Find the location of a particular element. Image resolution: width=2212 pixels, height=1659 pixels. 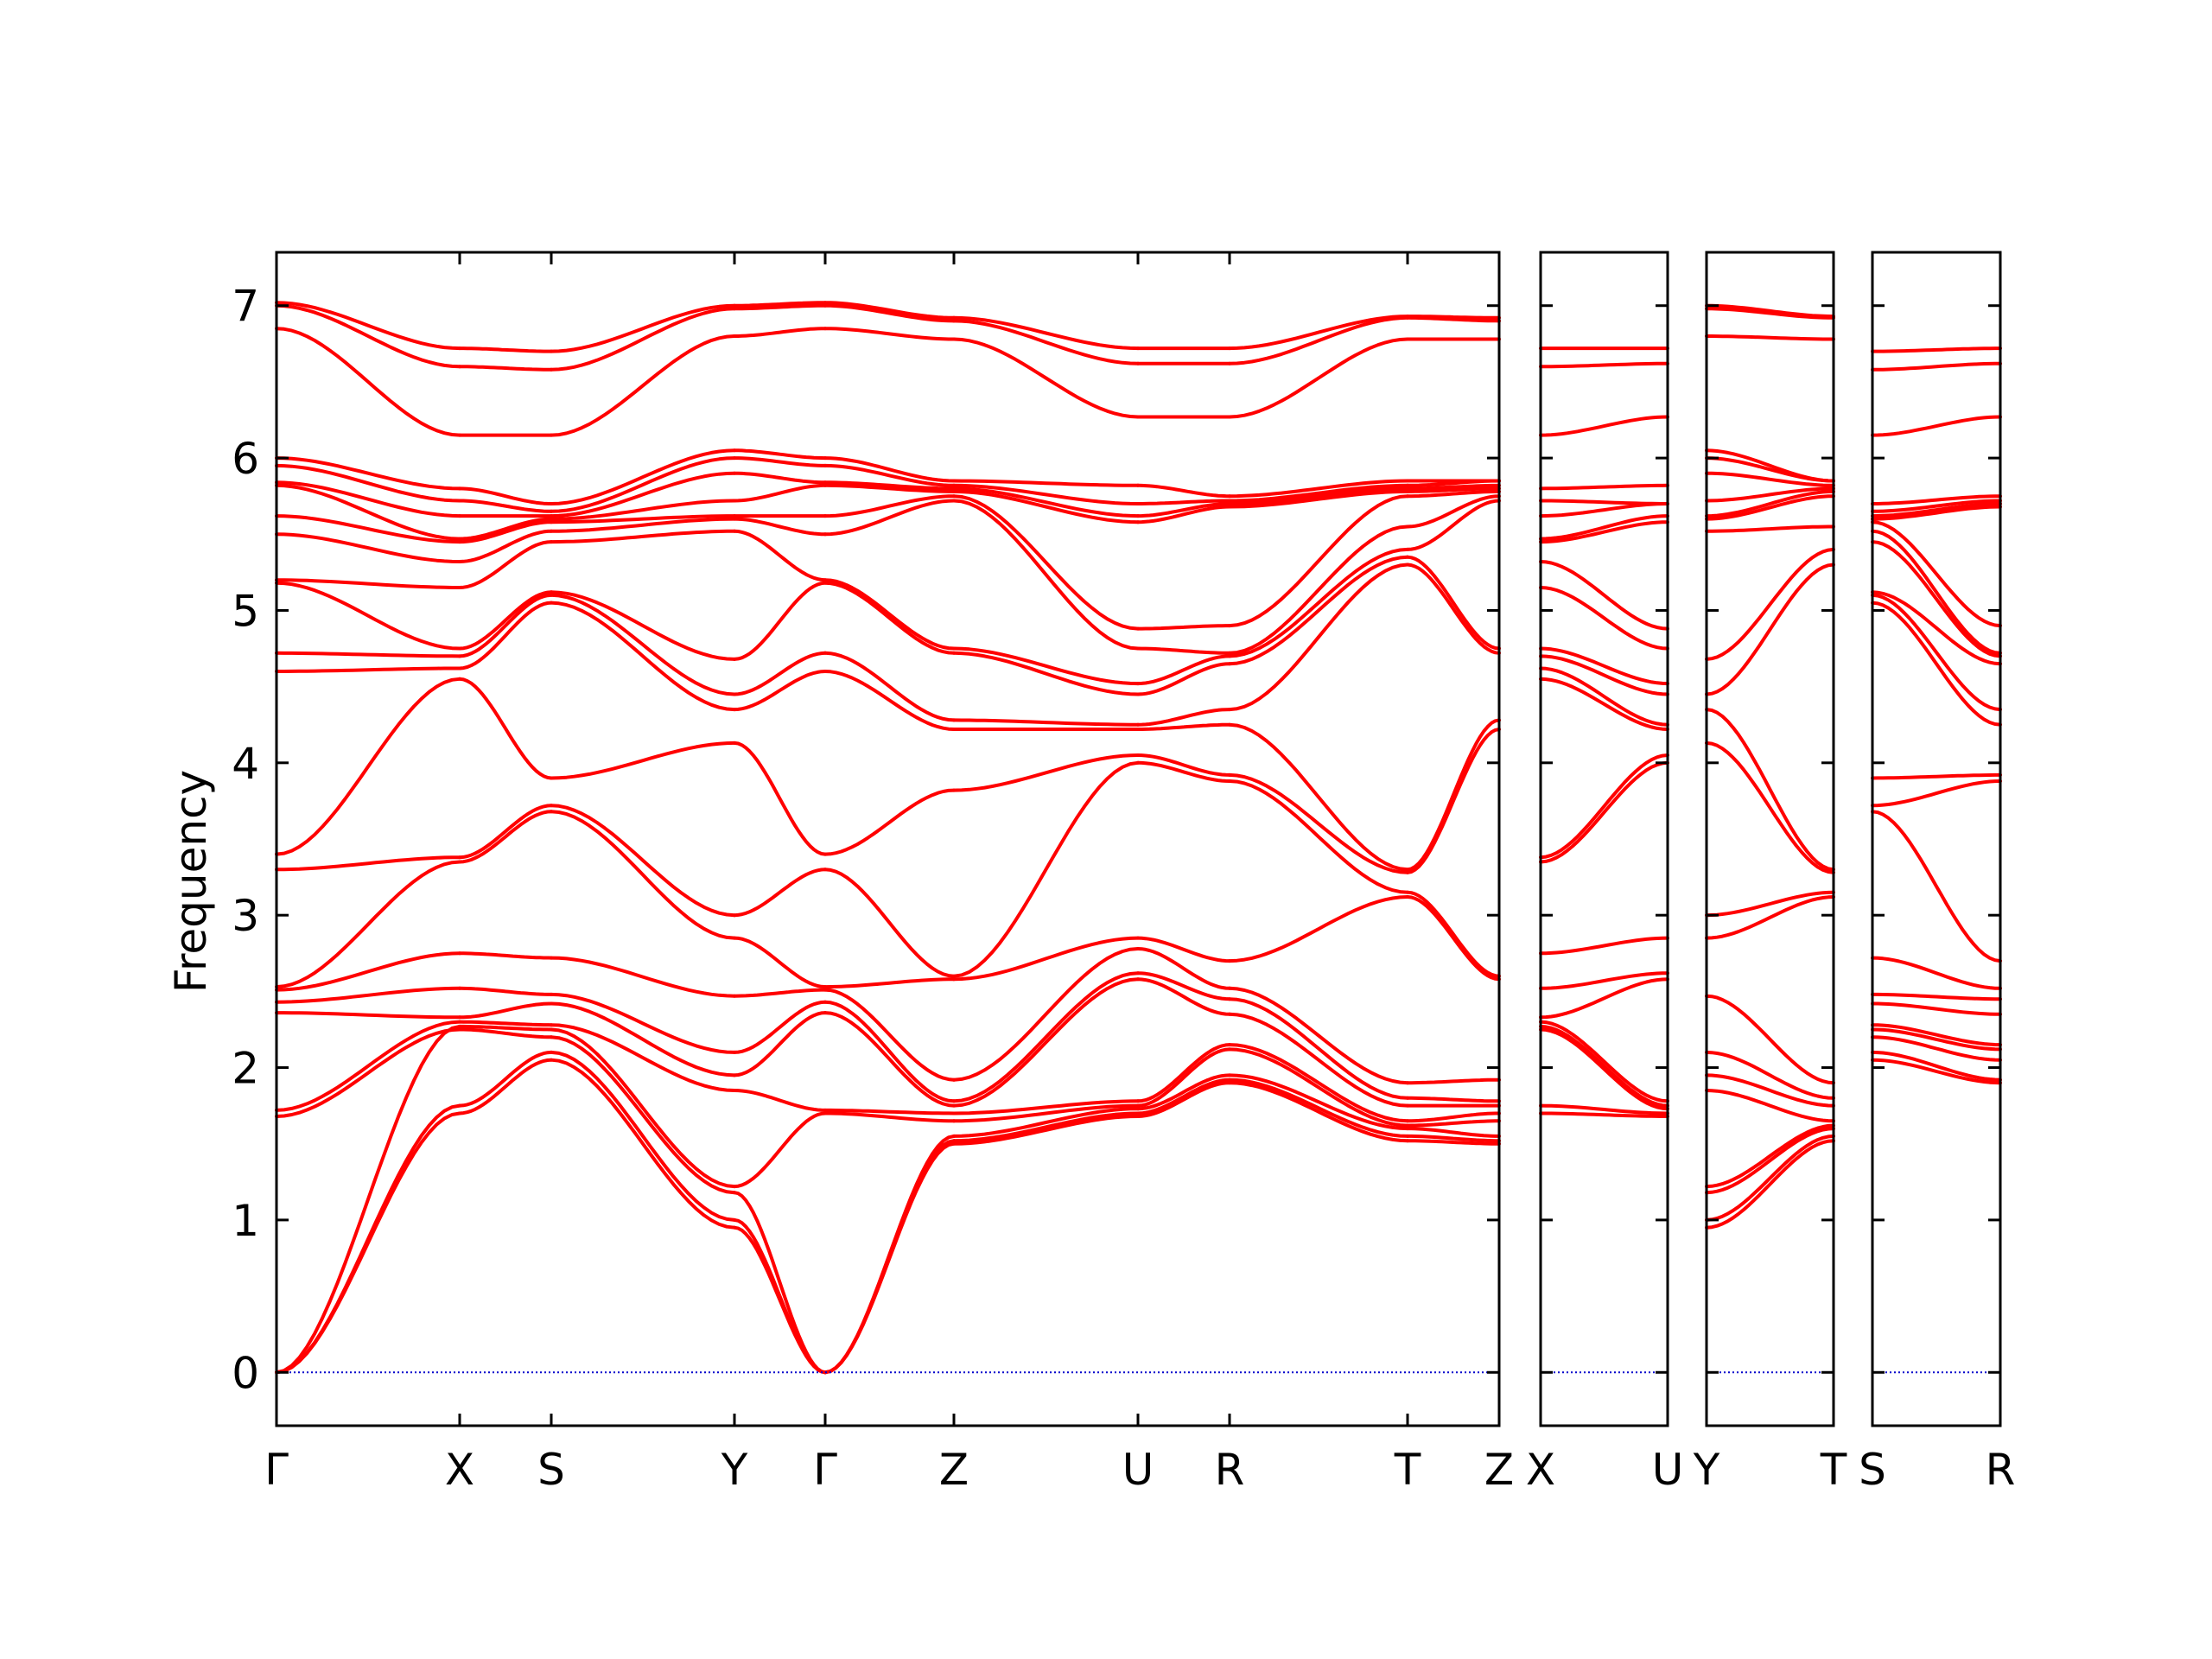

band-p1-s6-b11 is located at coordinates (1046, 772).